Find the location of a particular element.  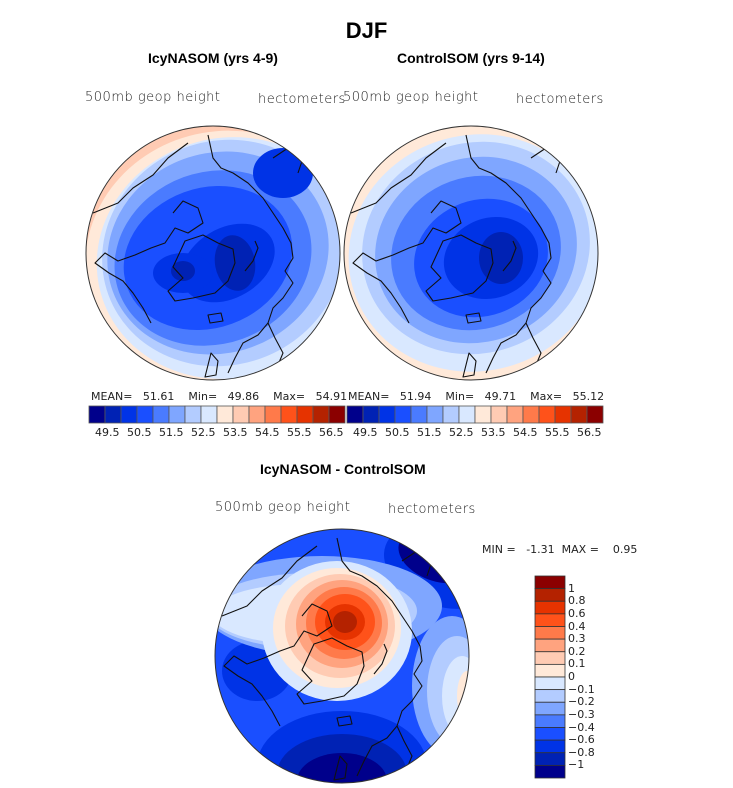

panel-2-units-label: hectometers is located at coordinates (560, 99).